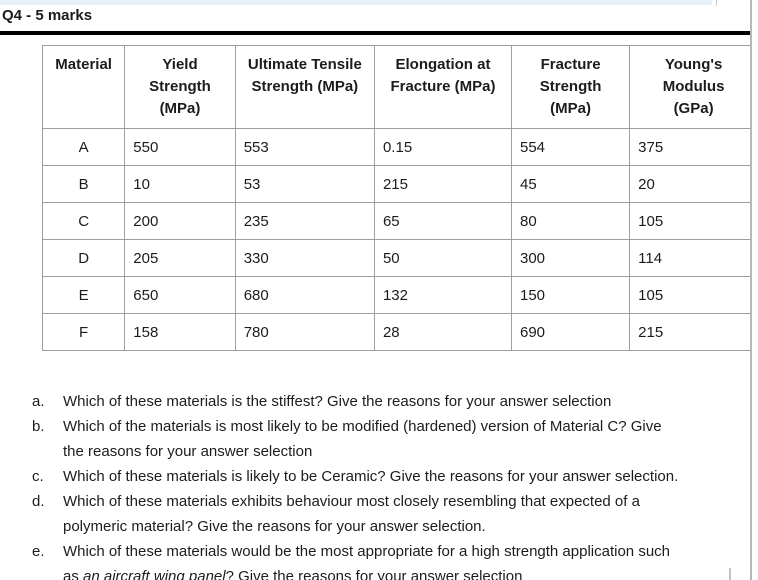  Describe the element at coordinates (693, 258) in the screenshot. I see `table-cell: 114` at that location.